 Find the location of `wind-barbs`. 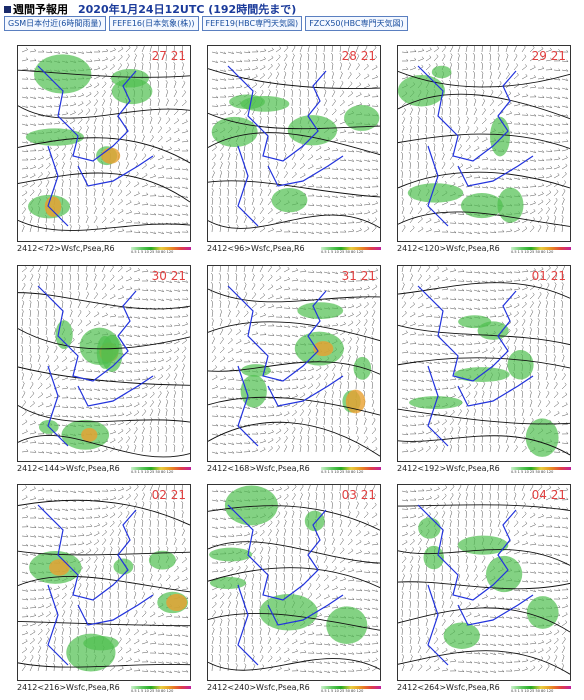

wind-barbs is located at coordinates (105, 579).